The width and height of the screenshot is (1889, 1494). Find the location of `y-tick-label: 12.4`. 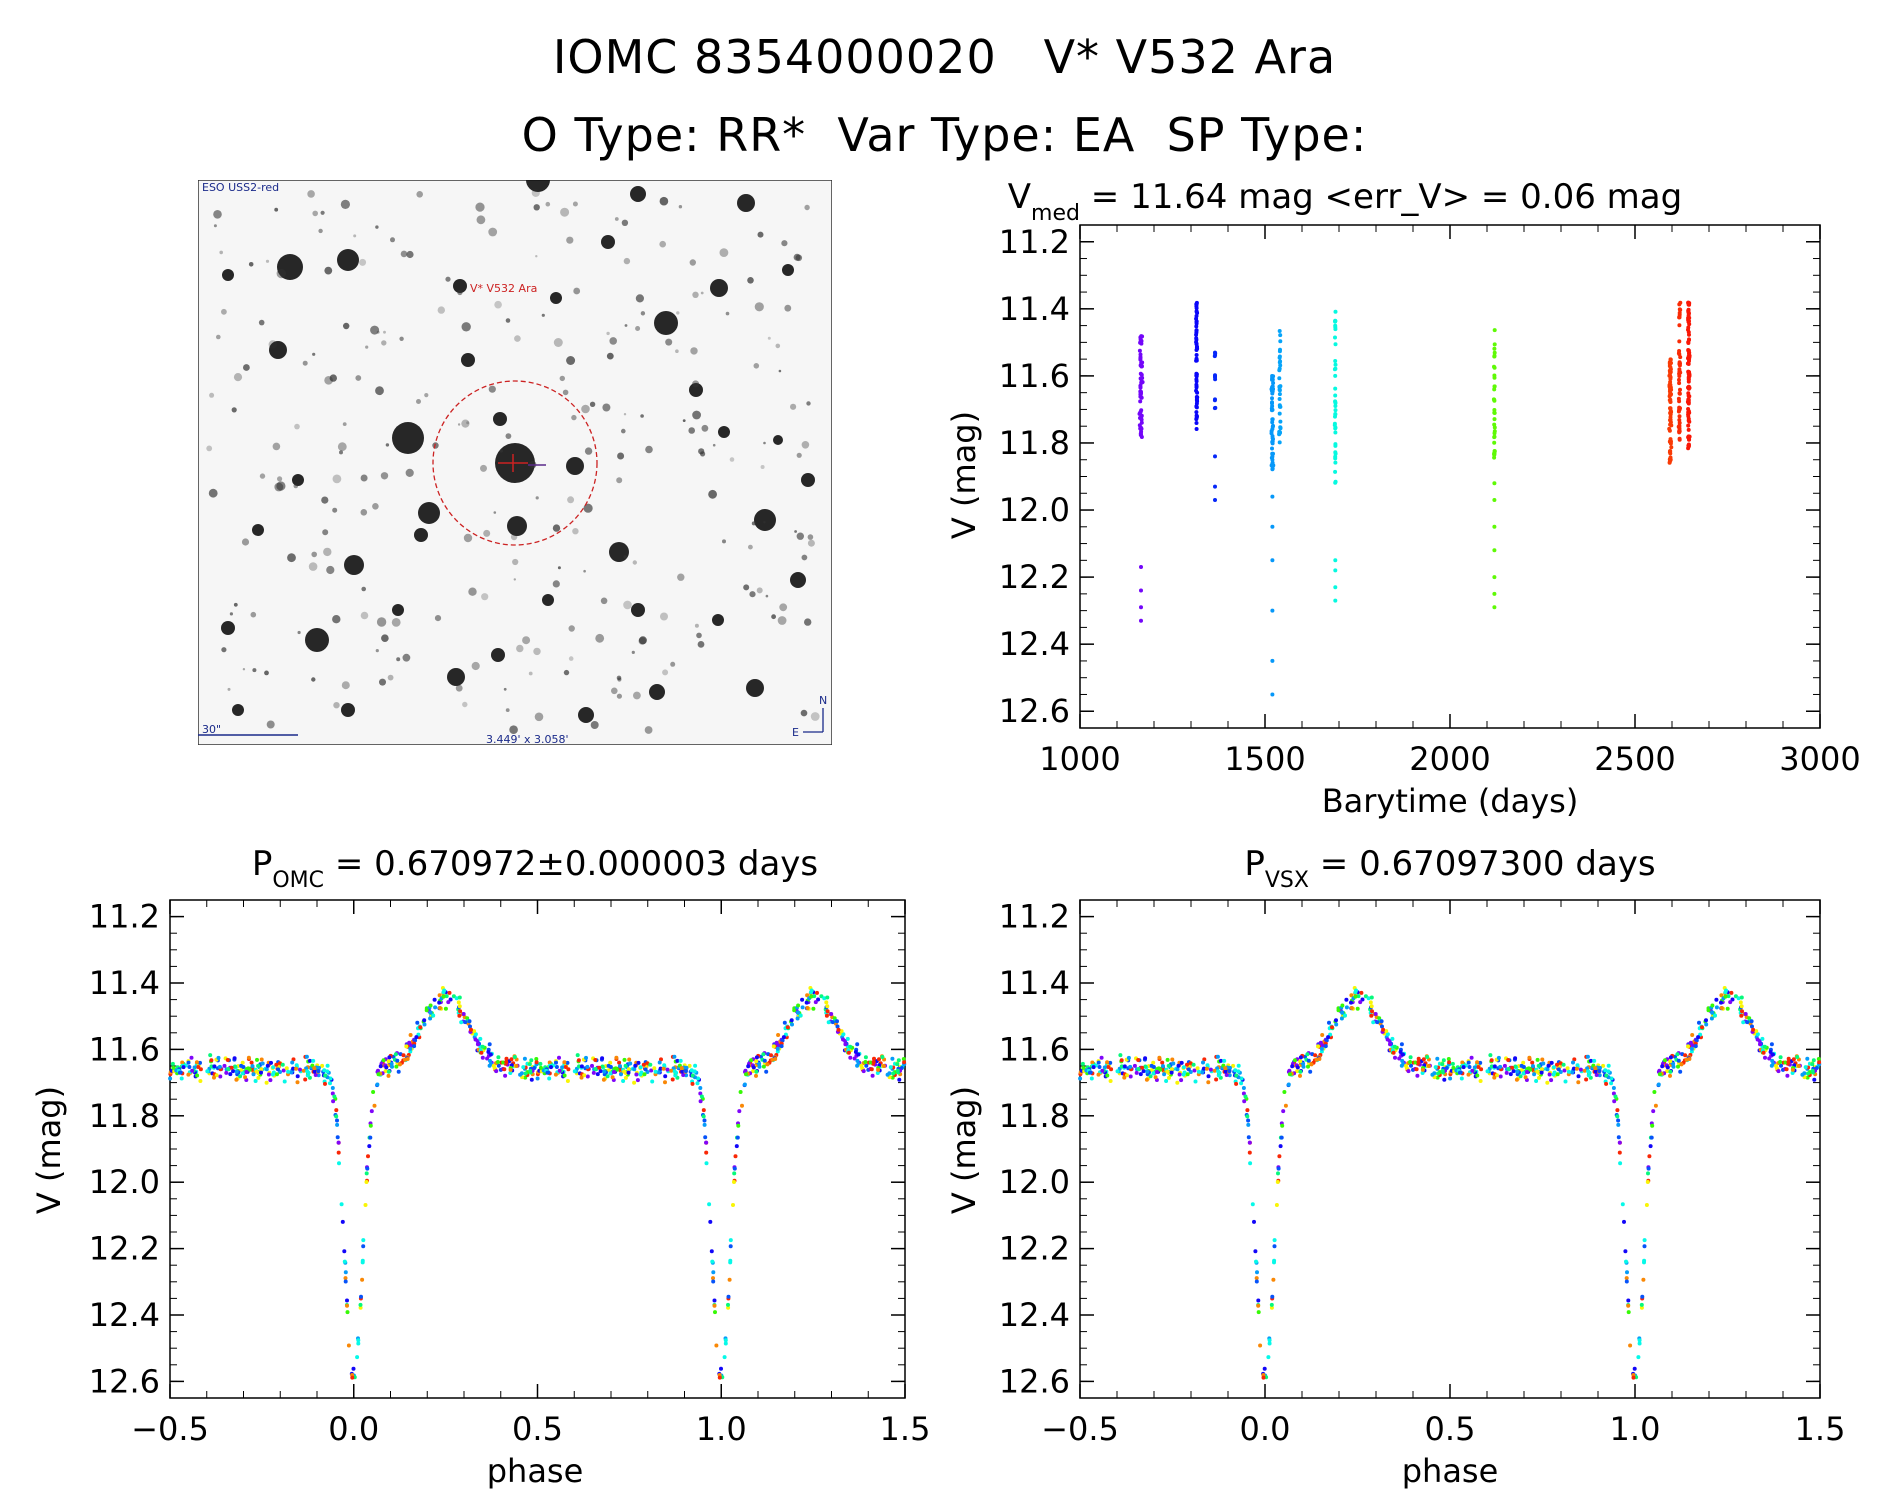

y-tick-label: 12.4 is located at coordinates (1034, 644).